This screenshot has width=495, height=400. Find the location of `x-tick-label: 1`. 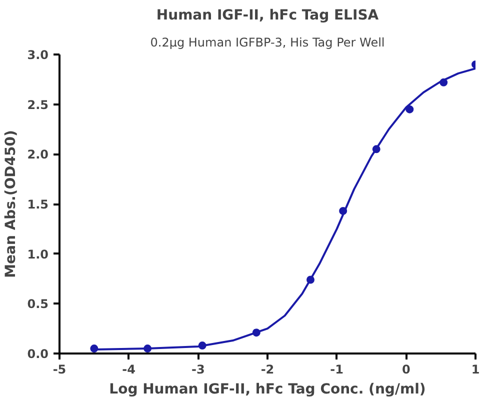

x-tick-label: 1 is located at coordinates (475, 369).